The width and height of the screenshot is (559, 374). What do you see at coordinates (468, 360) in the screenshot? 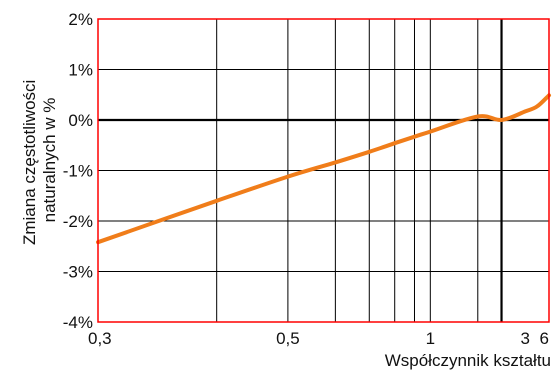
I see `x-axis-label: Współczynnik kształtu` at bounding box center [468, 360].